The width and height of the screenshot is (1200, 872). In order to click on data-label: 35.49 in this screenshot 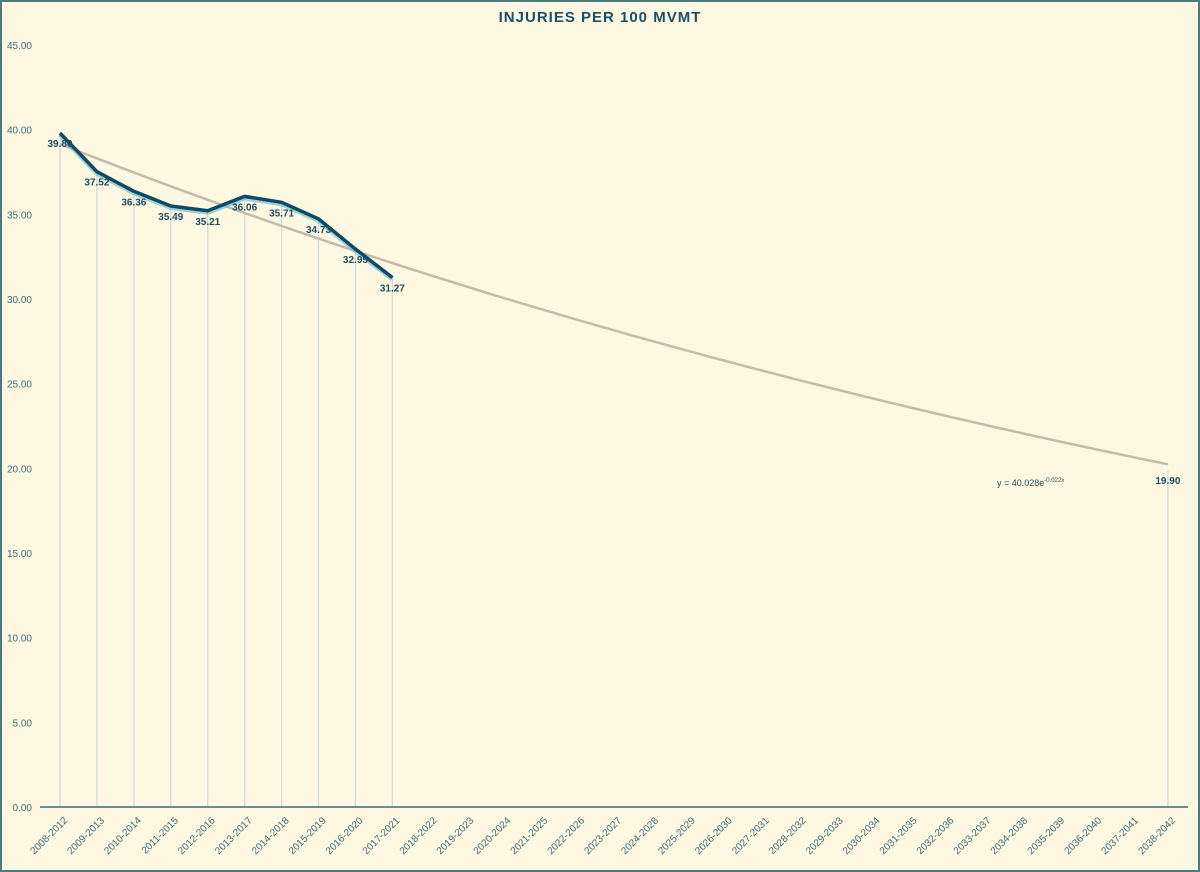, I will do `click(170, 217)`.